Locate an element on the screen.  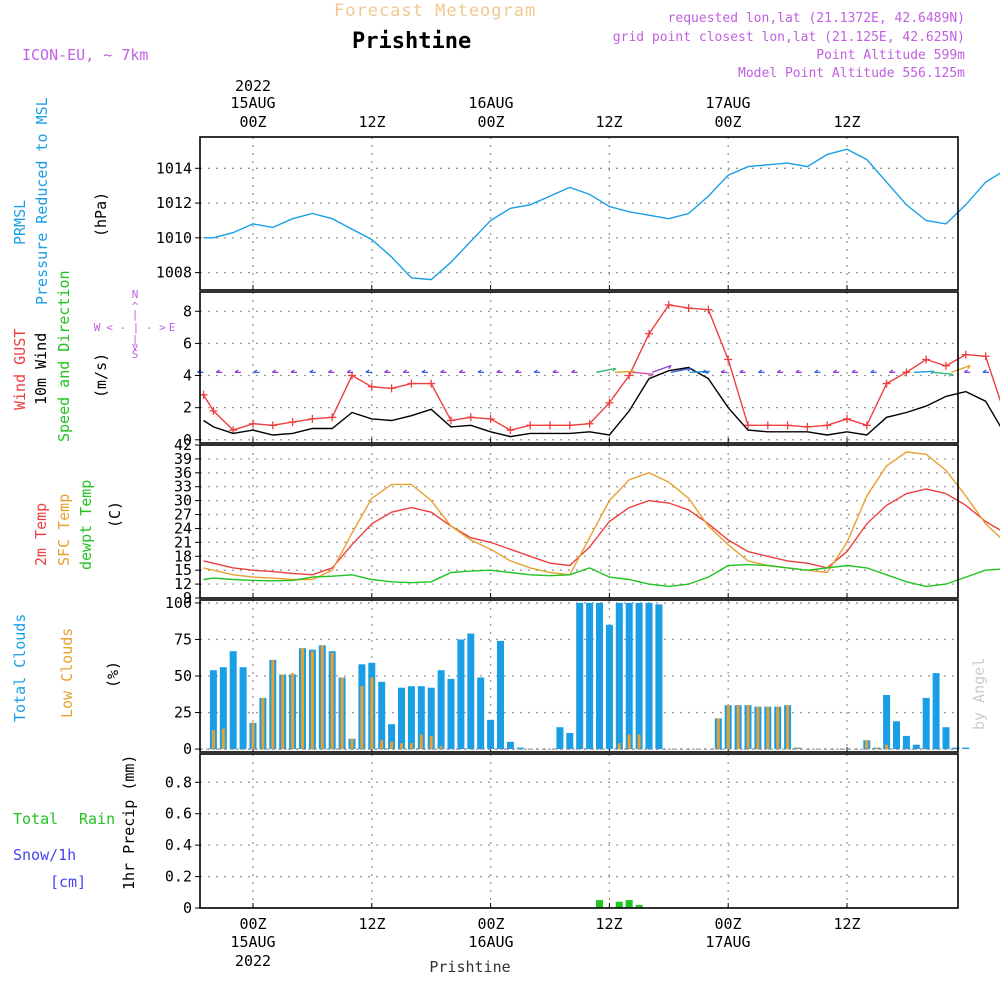
snow-label: Snow/1h is located at coordinates (44, 855).